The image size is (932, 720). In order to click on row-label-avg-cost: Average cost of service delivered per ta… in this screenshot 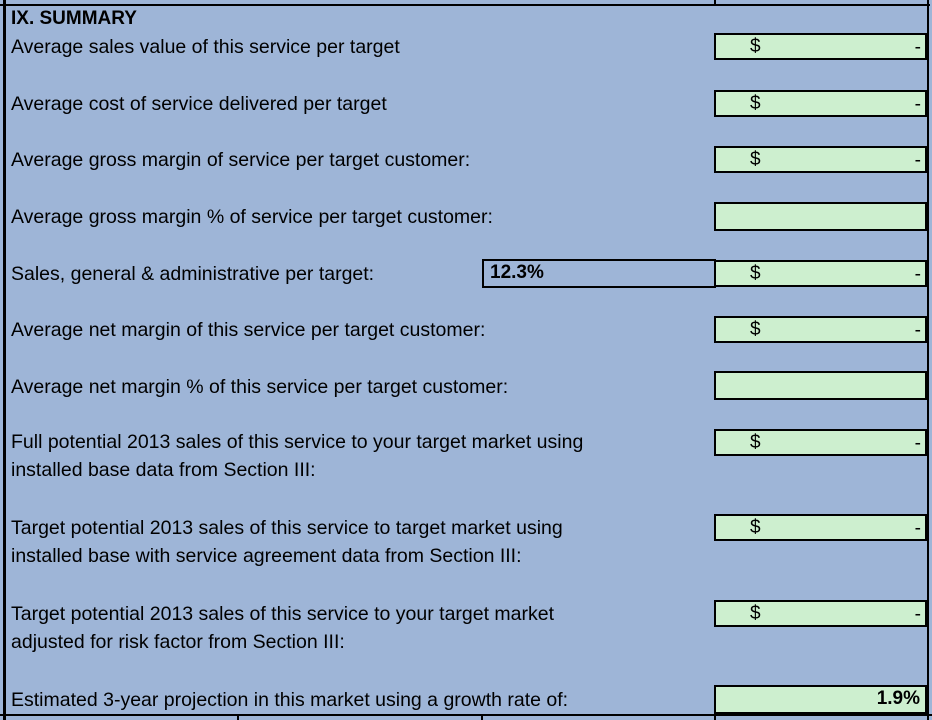, I will do `click(199, 104)`.